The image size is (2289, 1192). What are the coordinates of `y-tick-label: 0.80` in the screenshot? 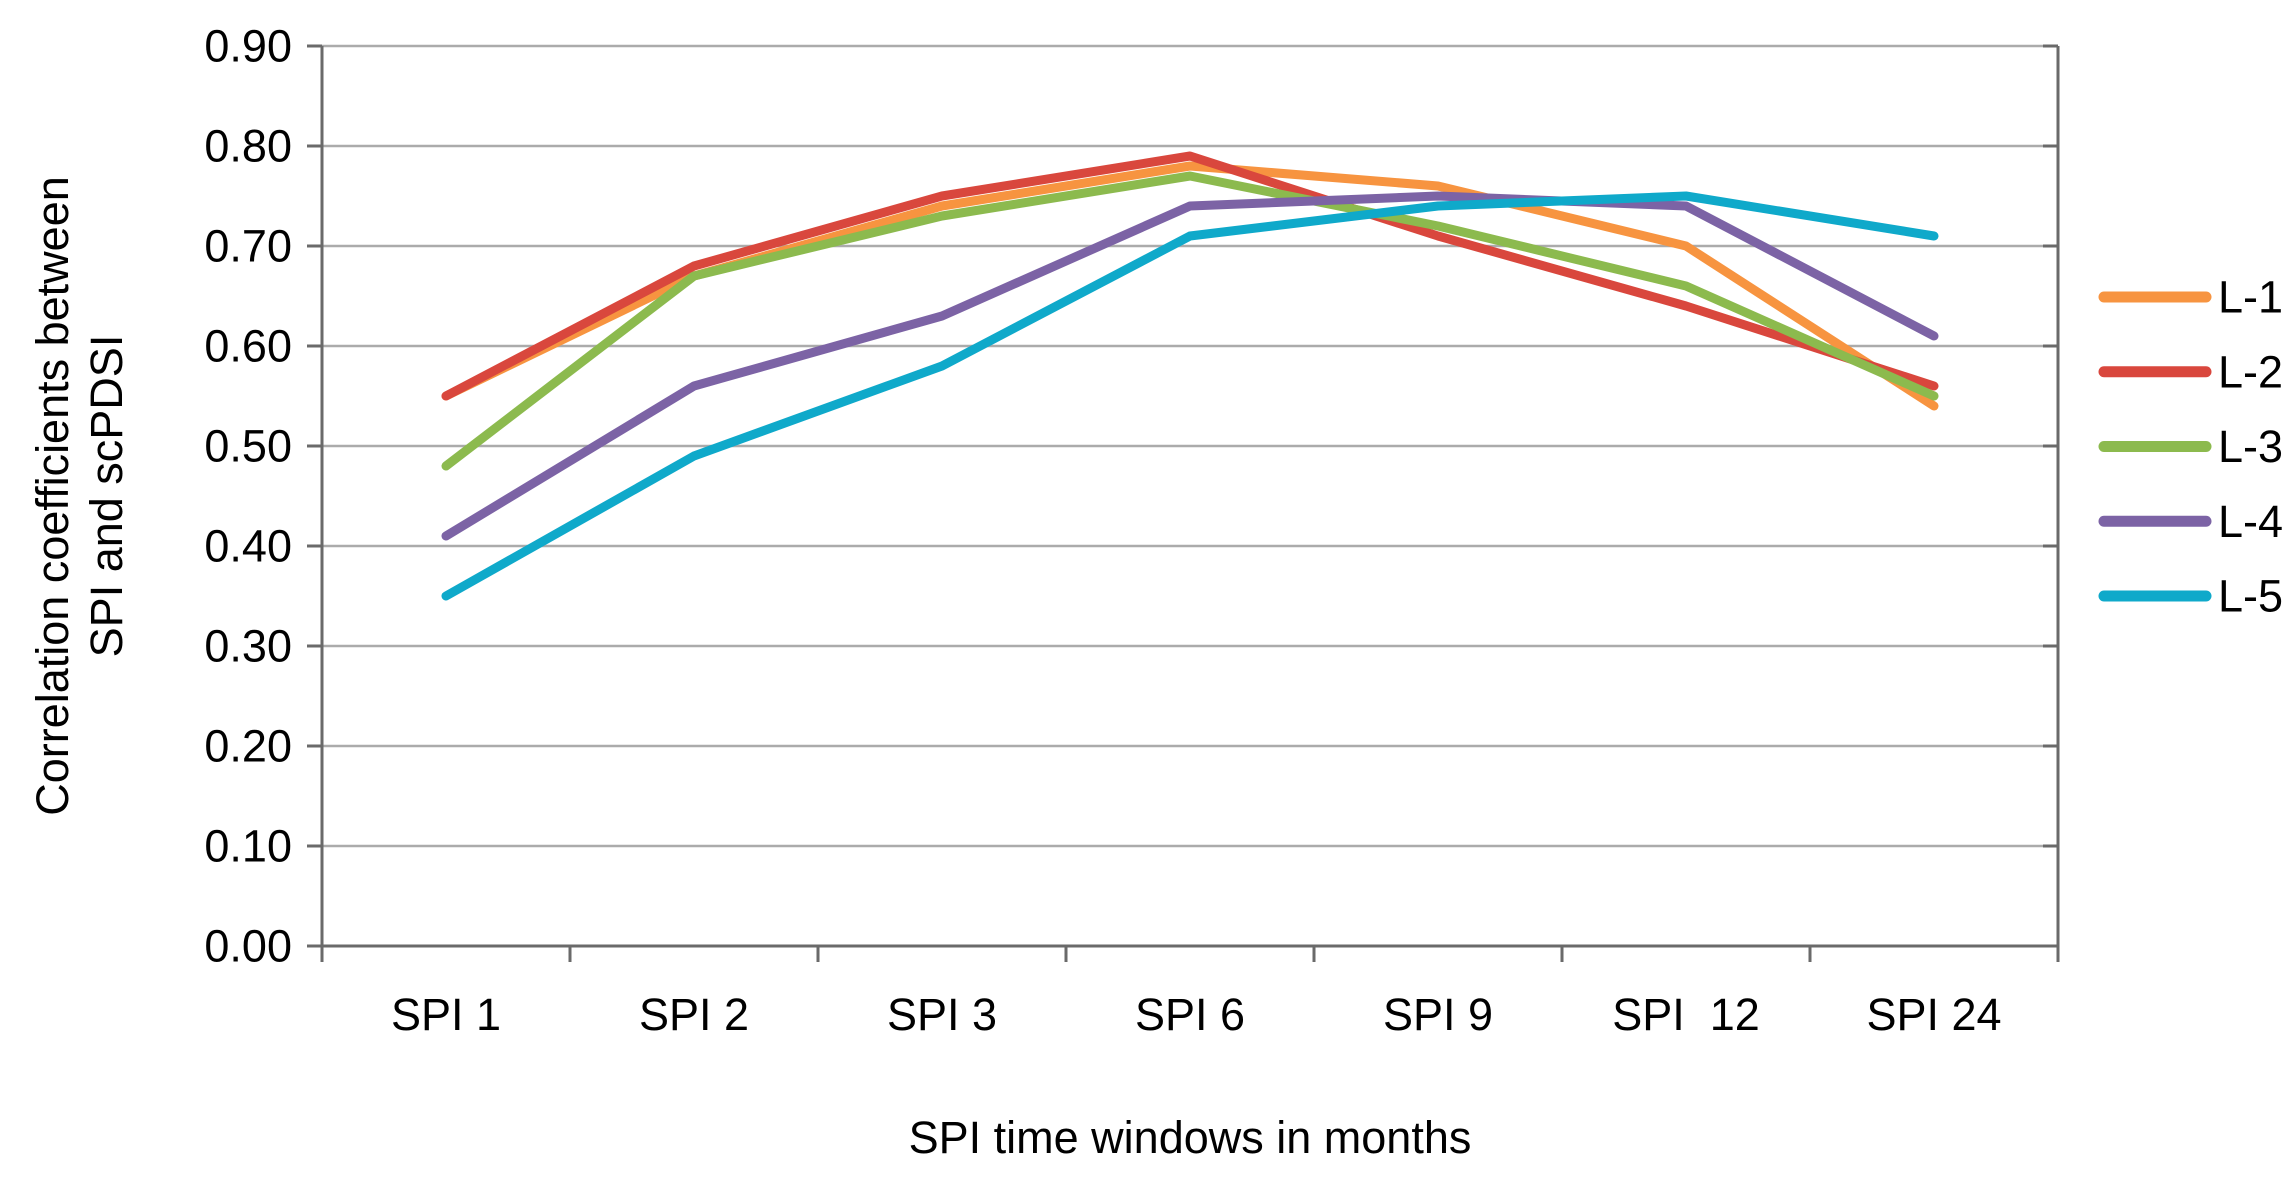 It's located at (248, 146).